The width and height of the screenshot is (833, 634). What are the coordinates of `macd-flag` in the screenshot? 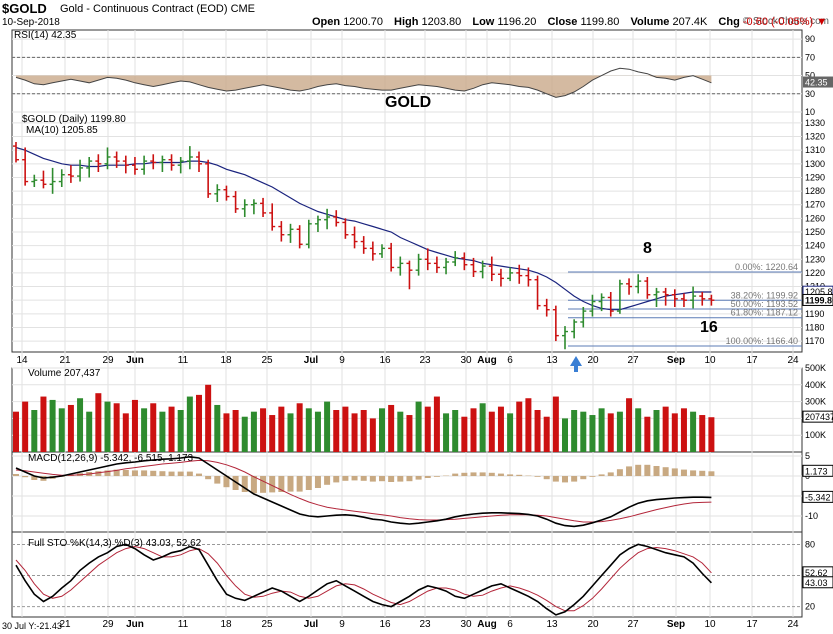 It's located at (817, 496).